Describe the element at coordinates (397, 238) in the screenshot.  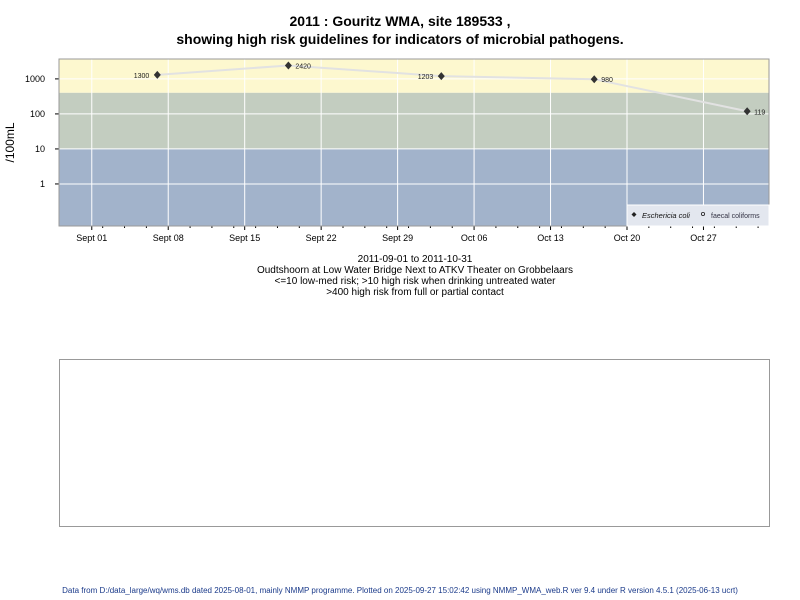
I see `x-tick-label: Sept 29` at that location.